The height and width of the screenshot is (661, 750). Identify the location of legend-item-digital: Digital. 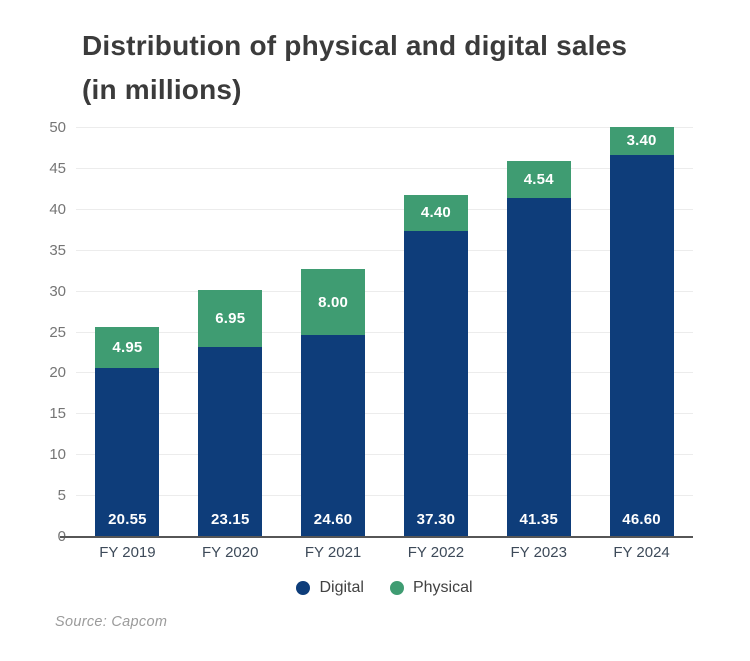
(330, 588).